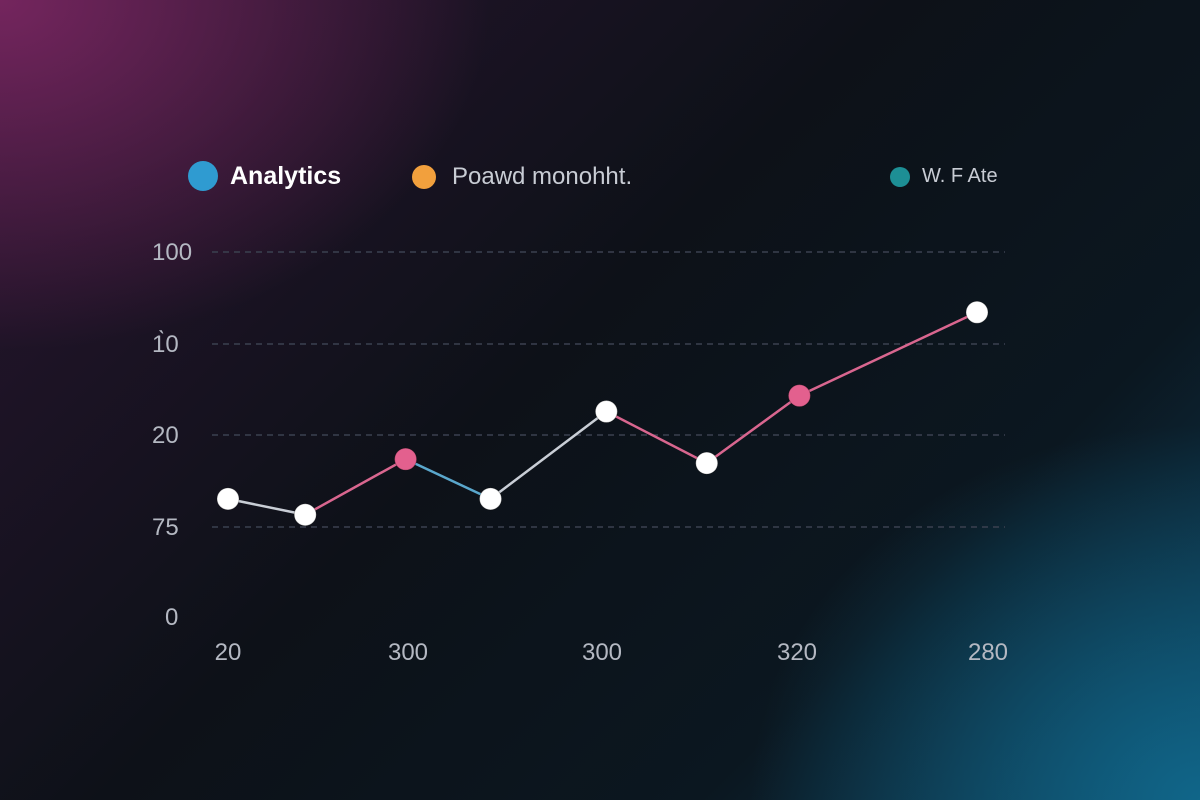 This screenshot has width=1200, height=800. What do you see at coordinates (286, 175) in the screenshot?
I see `legend-label: Analytics` at bounding box center [286, 175].